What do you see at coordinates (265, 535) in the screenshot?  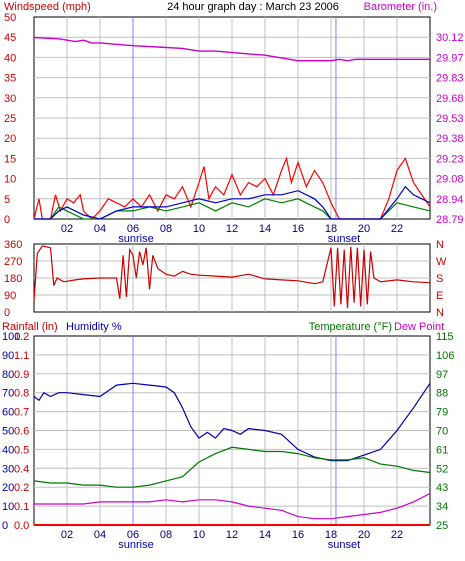 I see `x-tick-label: 14` at bounding box center [265, 535].